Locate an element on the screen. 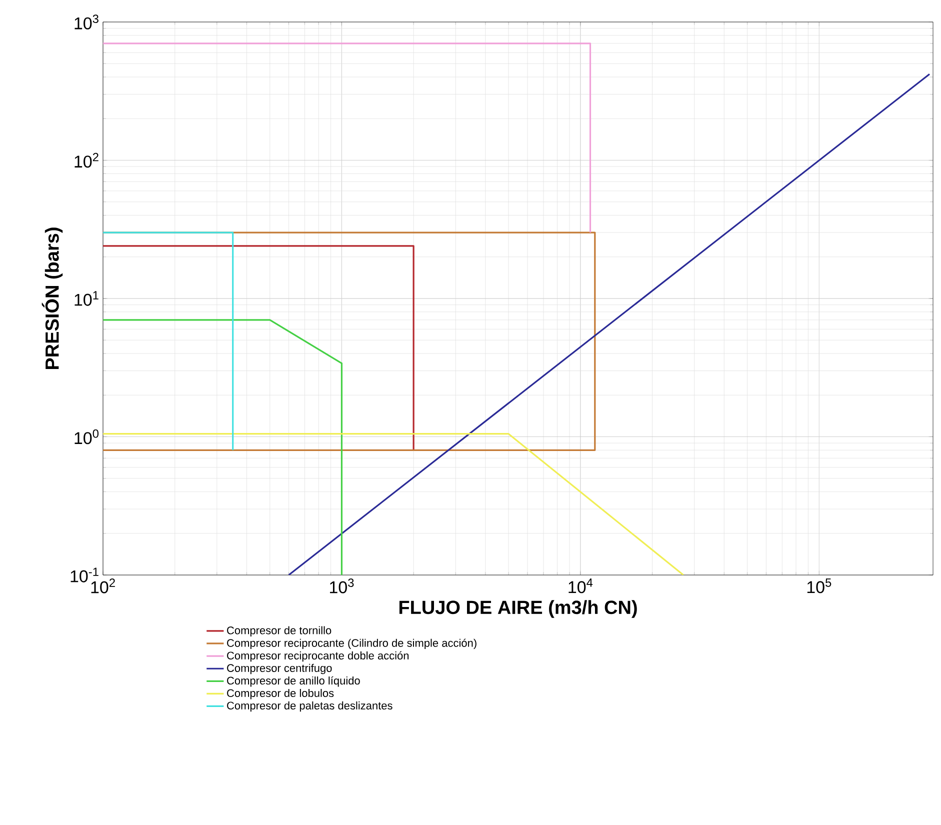 This screenshot has width=941, height=825. legend-label: Compresor de tornillo is located at coordinates (279, 631).